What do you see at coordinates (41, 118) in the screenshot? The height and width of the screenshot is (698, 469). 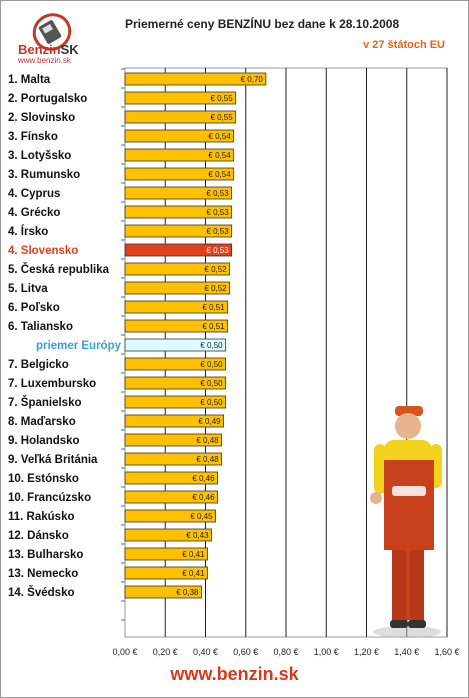 I see `category-label: 2. Slovinsko` at bounding box center [41, 118].